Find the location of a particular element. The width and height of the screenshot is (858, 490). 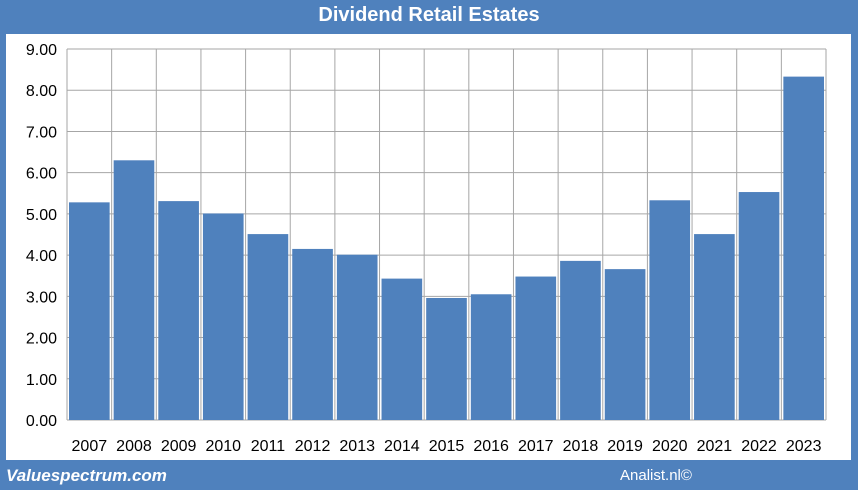

bar-2010 is located at coordinates (223, 316).